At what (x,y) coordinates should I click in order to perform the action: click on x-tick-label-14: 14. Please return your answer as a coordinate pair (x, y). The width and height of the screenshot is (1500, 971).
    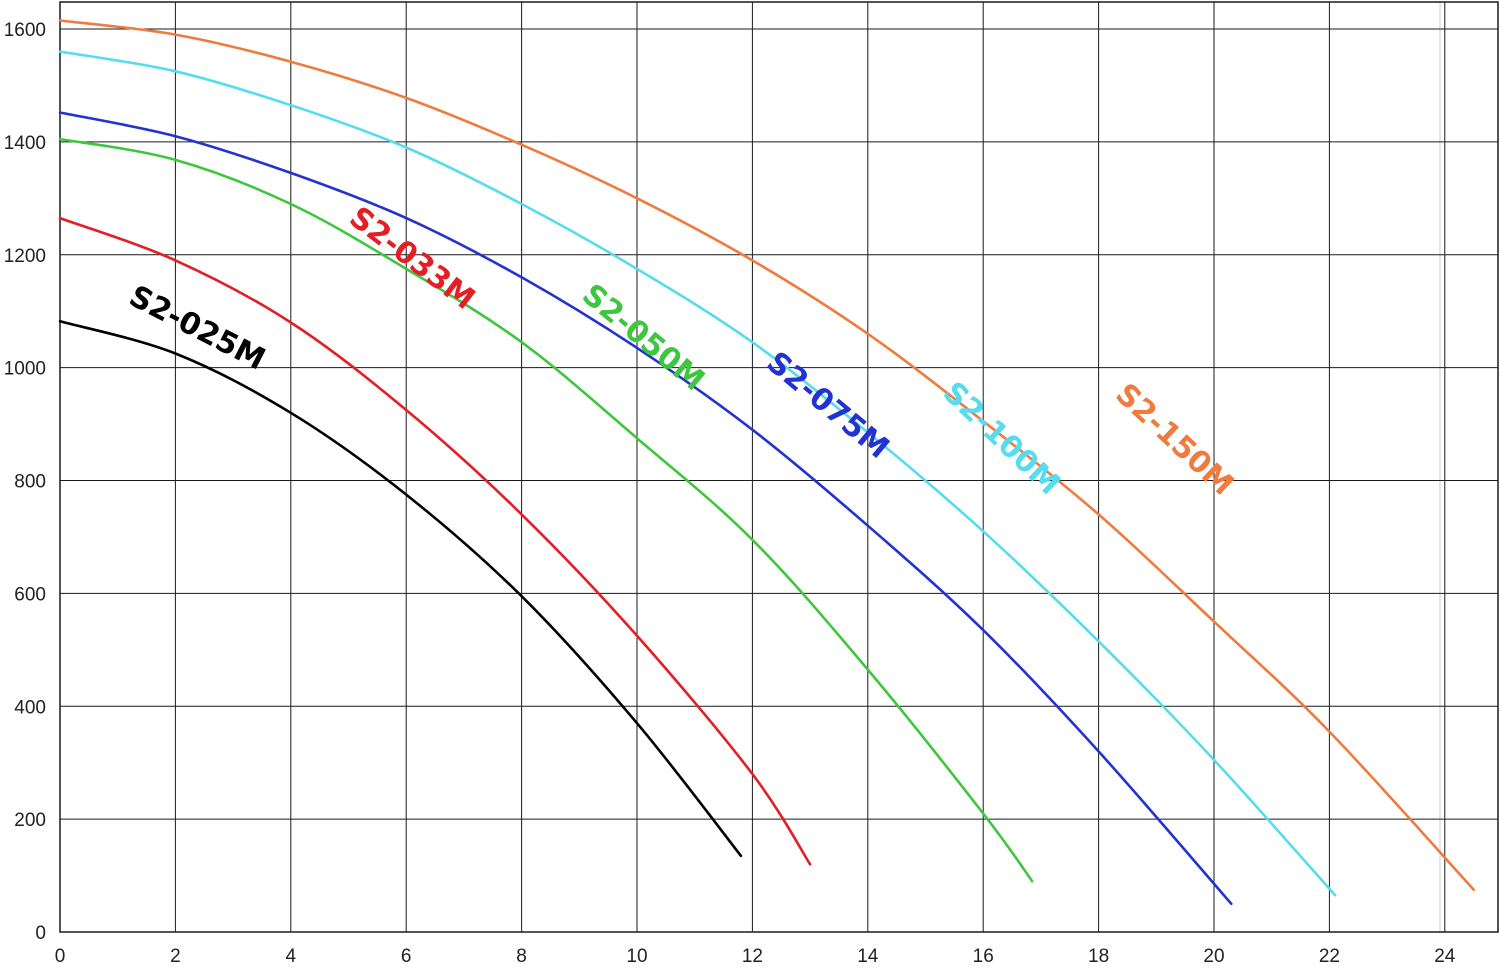
    Looking at the image, I should click on (868, 956).